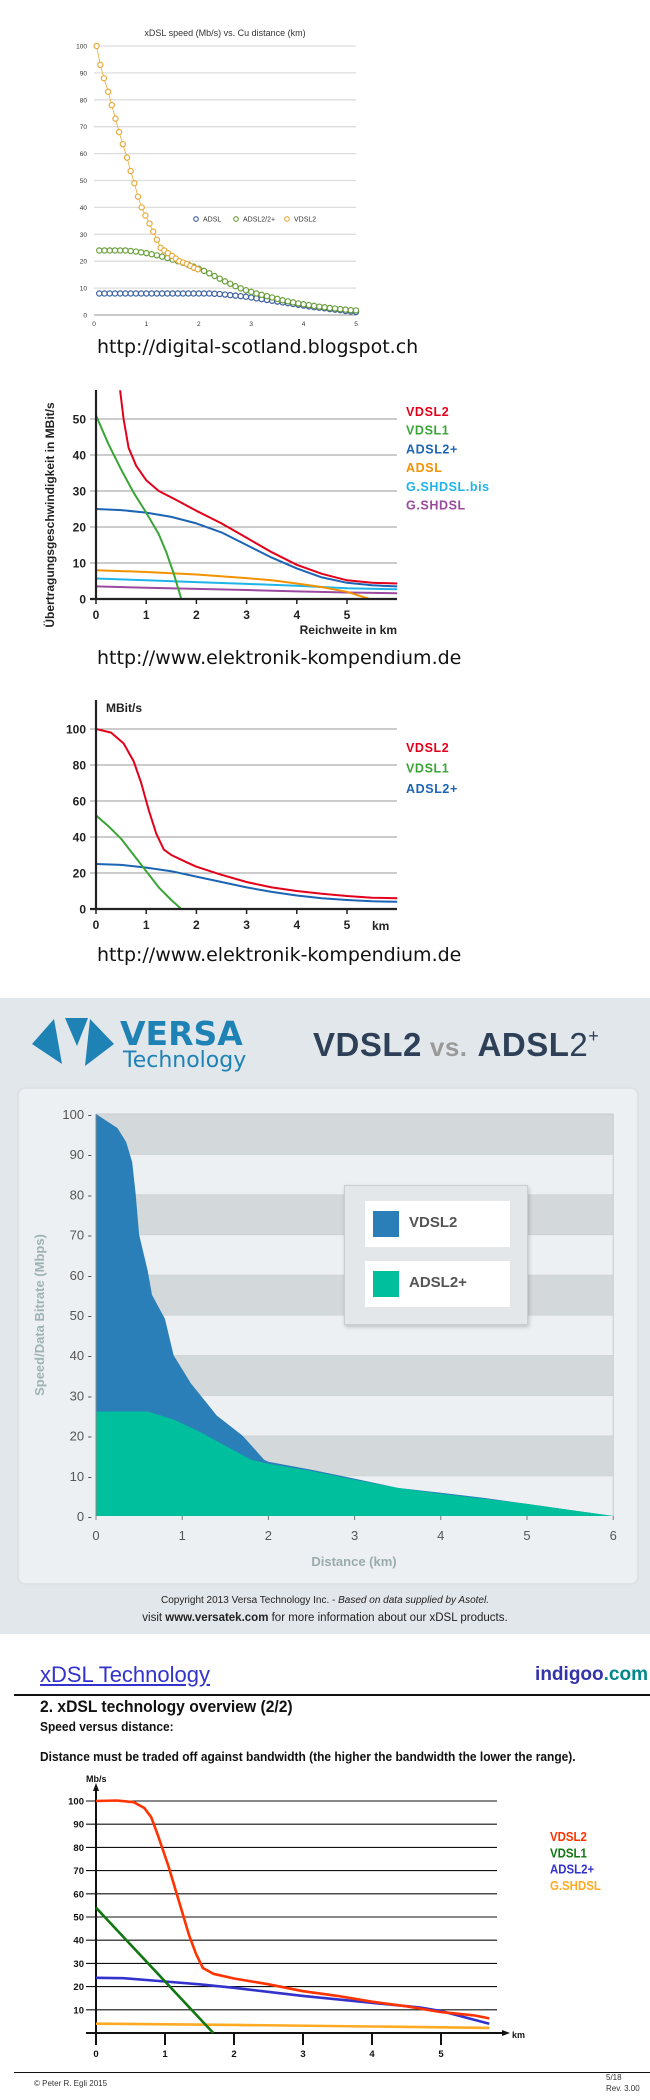 Image resolution: width=650 pixels, height=2100 pixels. What do you see at coordinates (623, 2088) in the screenshot?
I see `revision: Rev. 3.00` at bounding box center [623, 2088].